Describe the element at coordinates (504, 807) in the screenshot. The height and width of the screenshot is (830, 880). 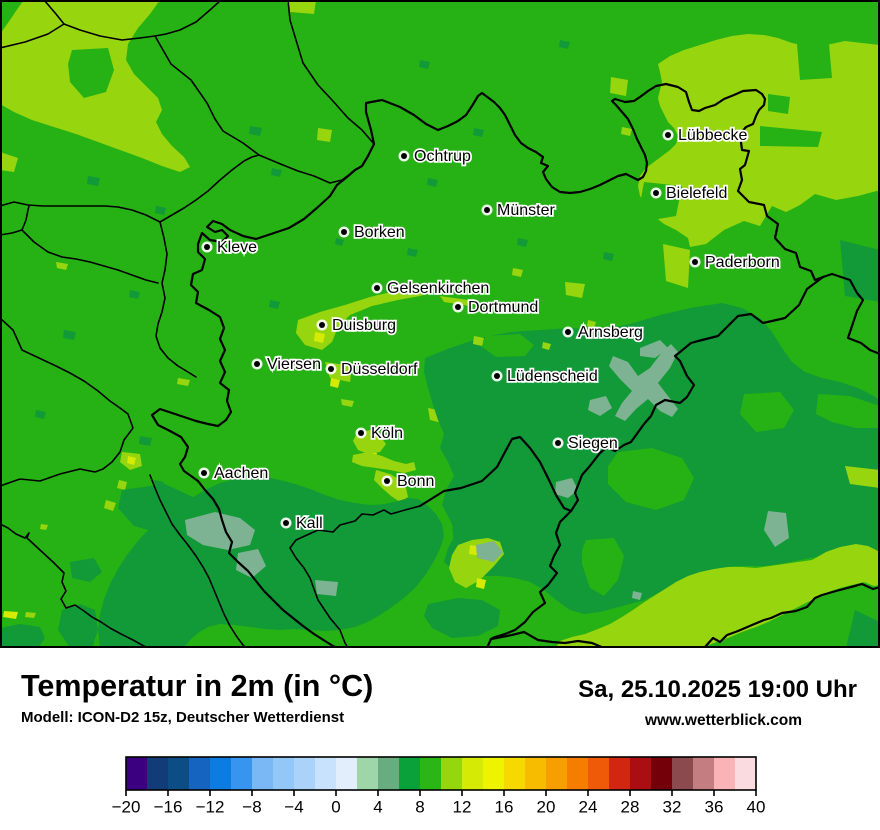
I see `svg-text: 16` at that location.